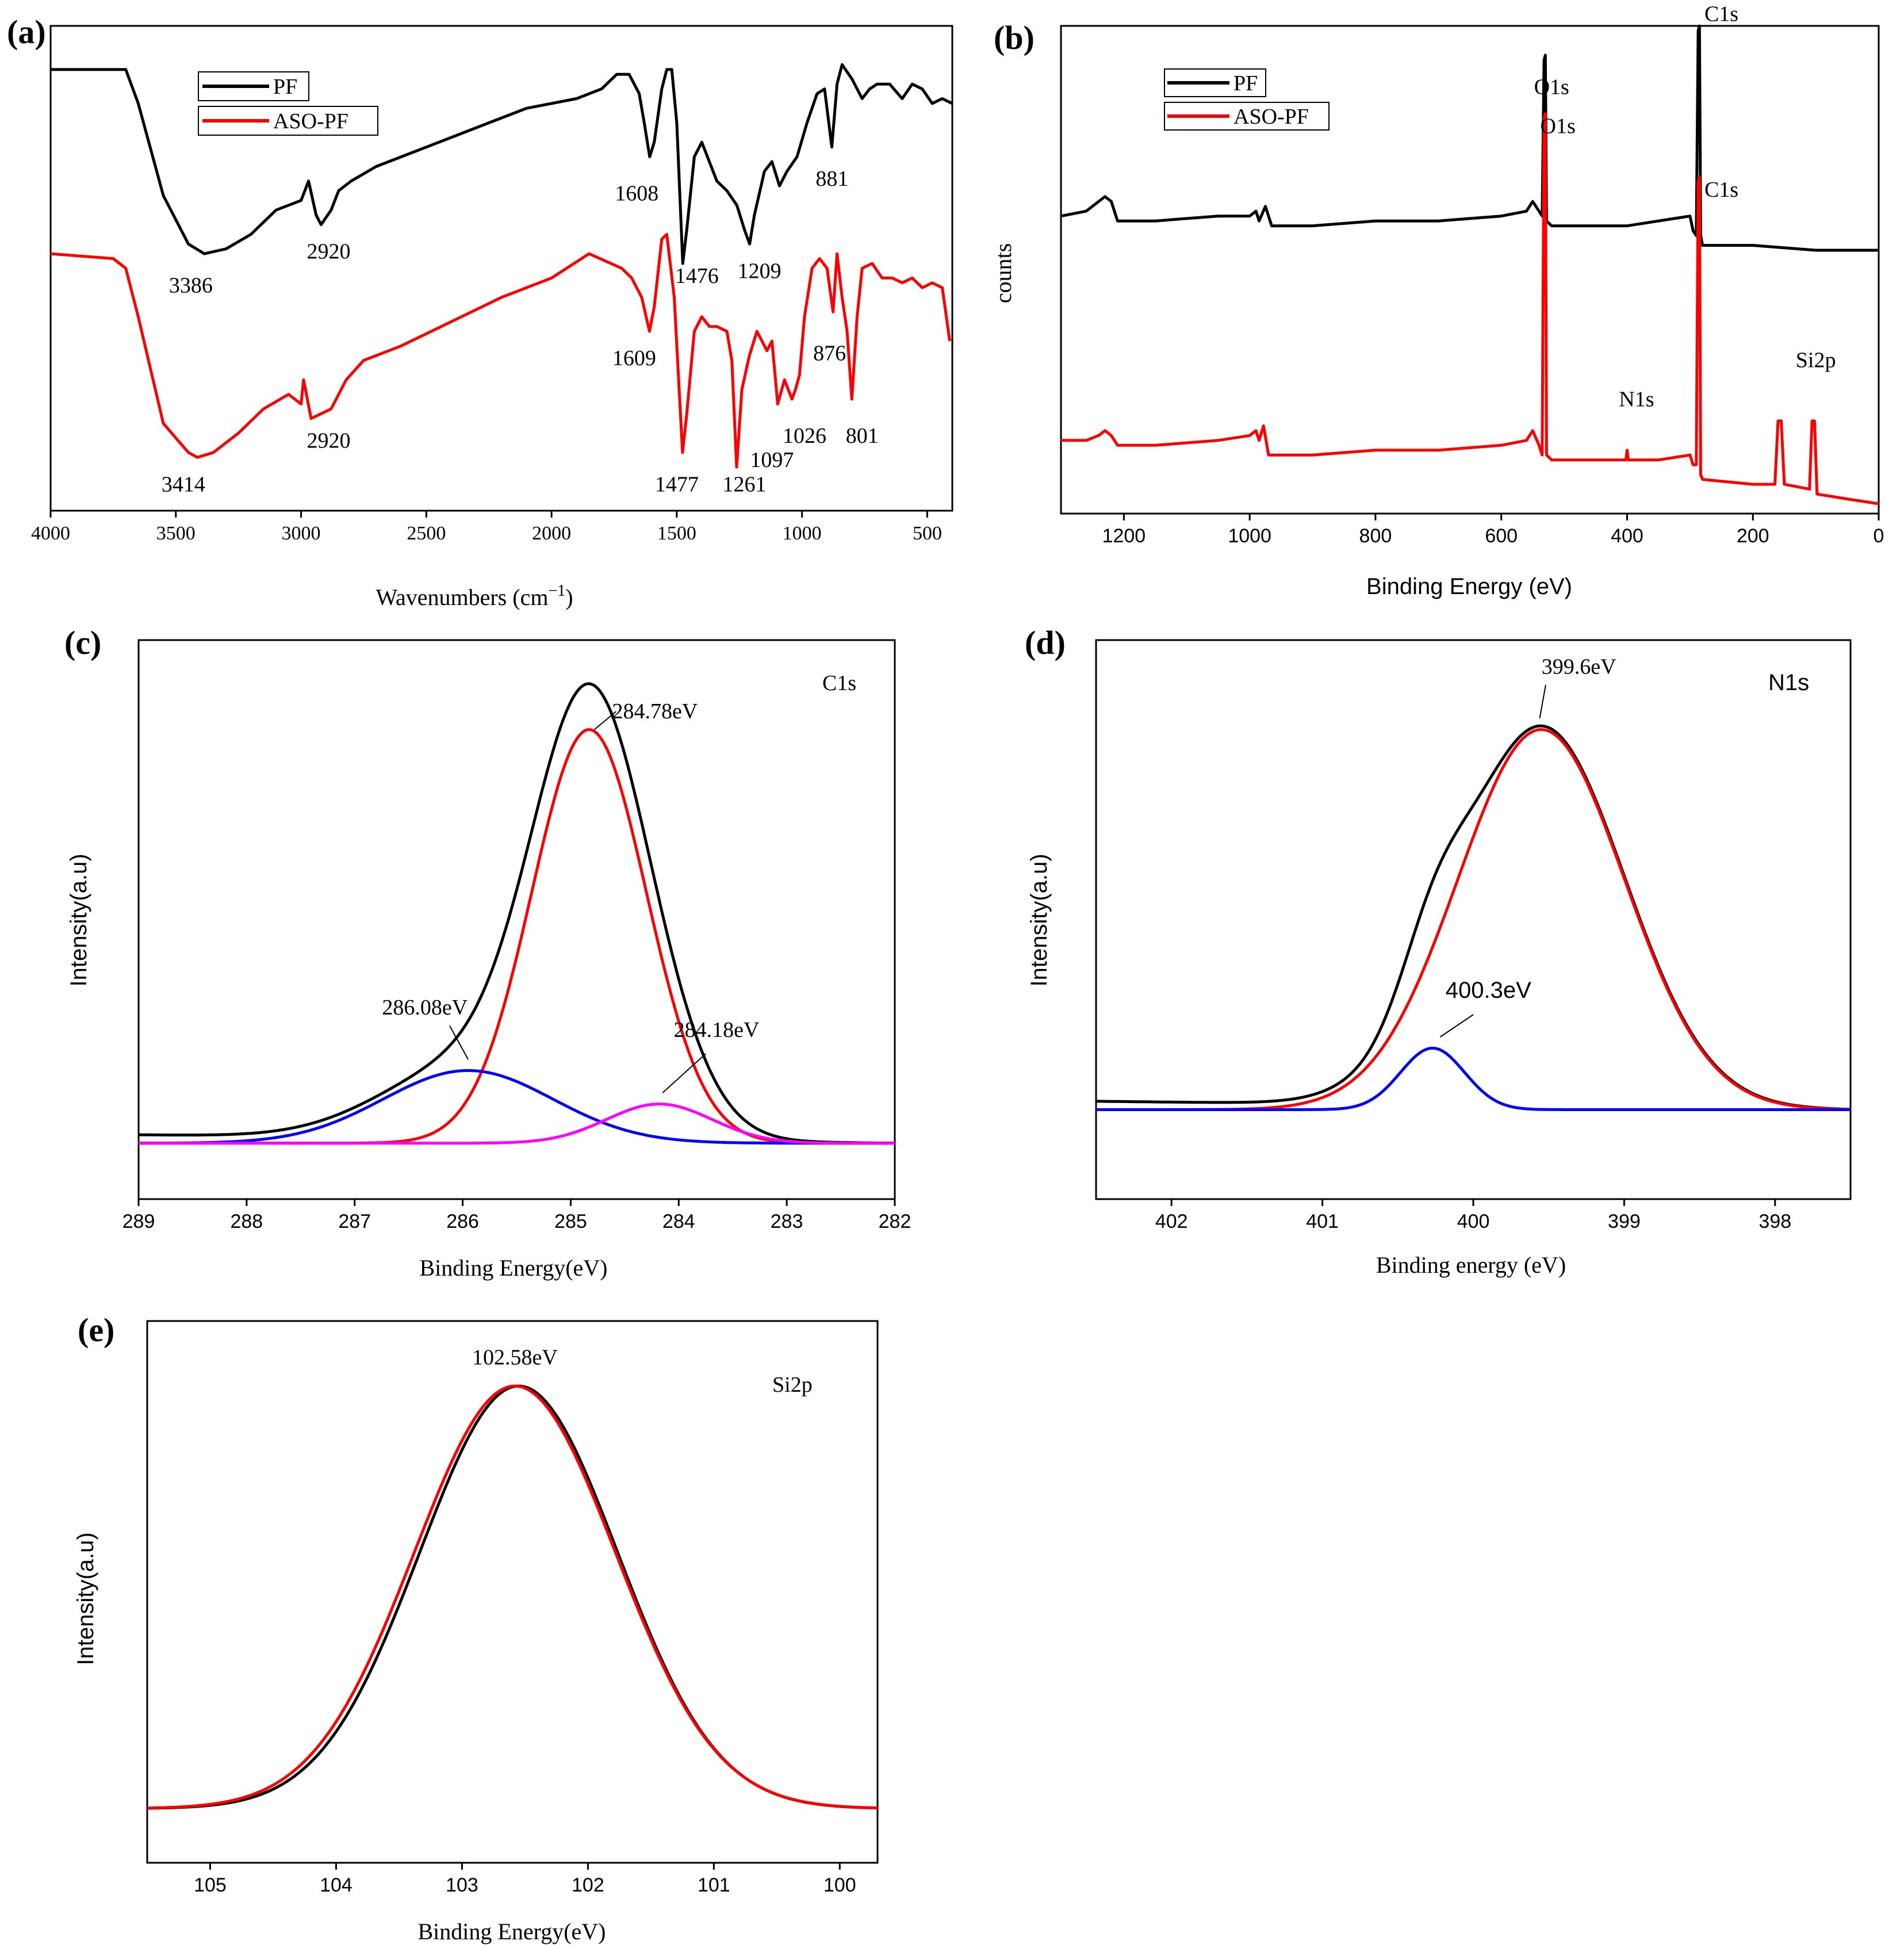 The height and width of the screenshot is (1945, 1904). Describe the element at coordinates (831, 179) in the screenshot. I see `annotation-label: 881` at that location.